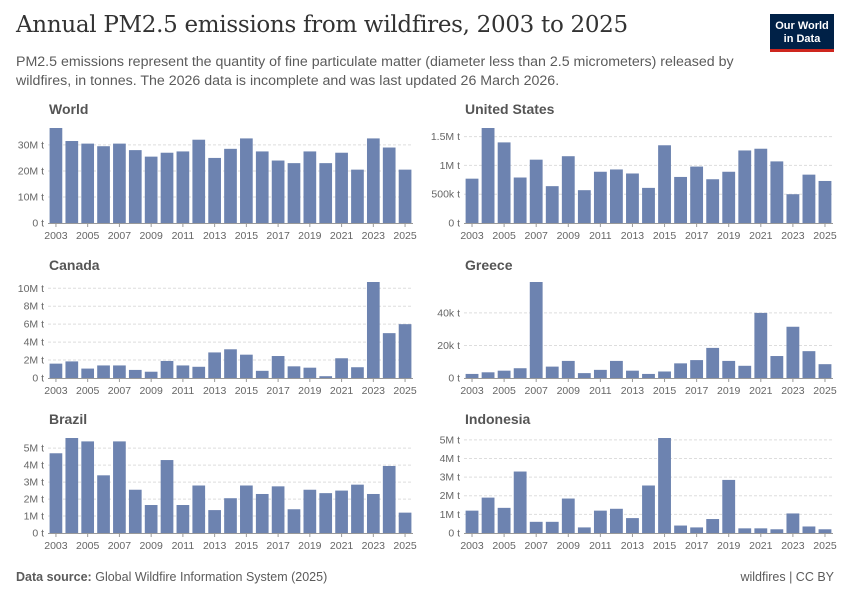  What do you see at coordinates (246, 180) in the screenshot?
I see `bar-world-2015` at bounding box center [246, 180].